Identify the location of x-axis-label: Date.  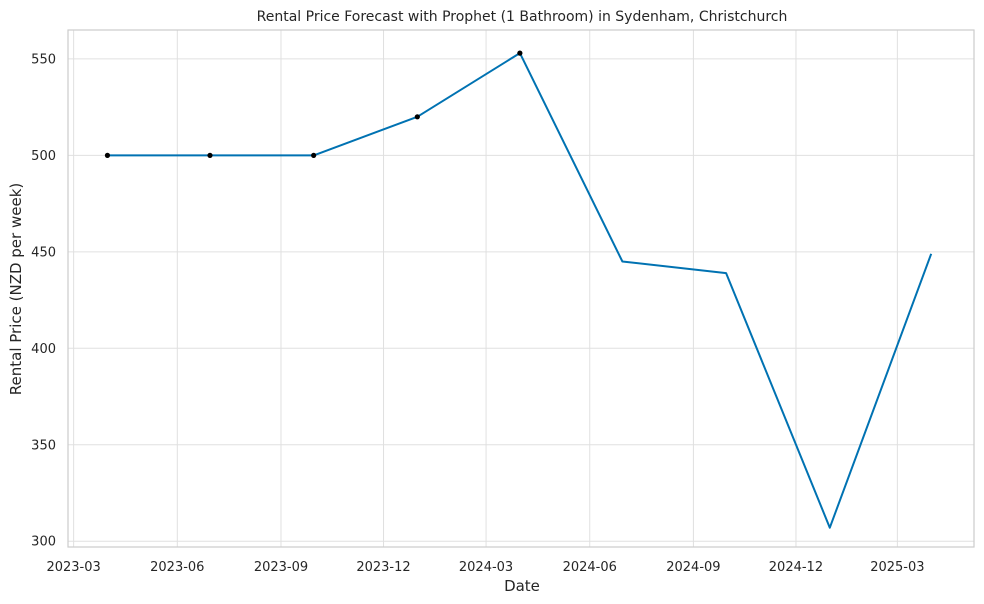
(522, 586).